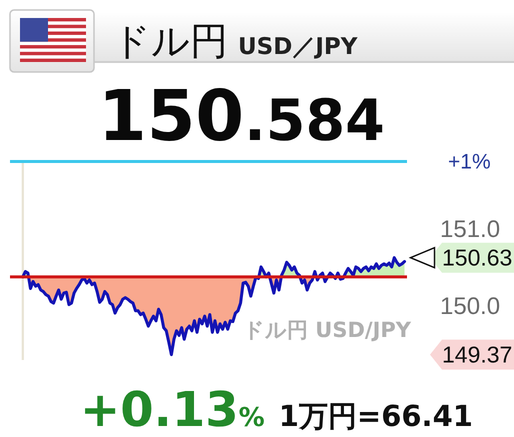  Describe the element at coordinates (327, 330) in the screenshot. I see `annotation: ドル円 USD/JPY` at that location.